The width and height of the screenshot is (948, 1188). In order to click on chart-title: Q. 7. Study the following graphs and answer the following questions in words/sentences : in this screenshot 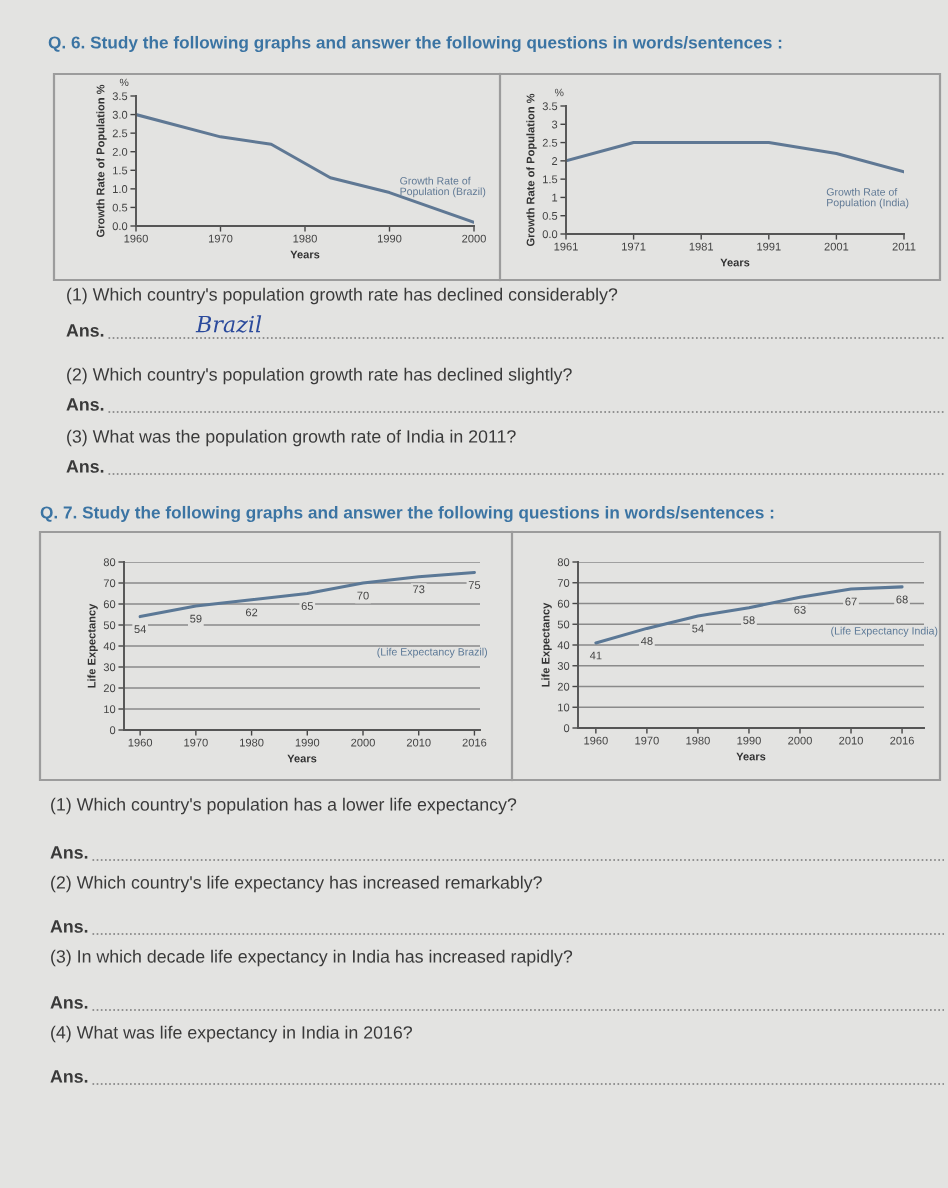, I will do `click(407, 514)`.